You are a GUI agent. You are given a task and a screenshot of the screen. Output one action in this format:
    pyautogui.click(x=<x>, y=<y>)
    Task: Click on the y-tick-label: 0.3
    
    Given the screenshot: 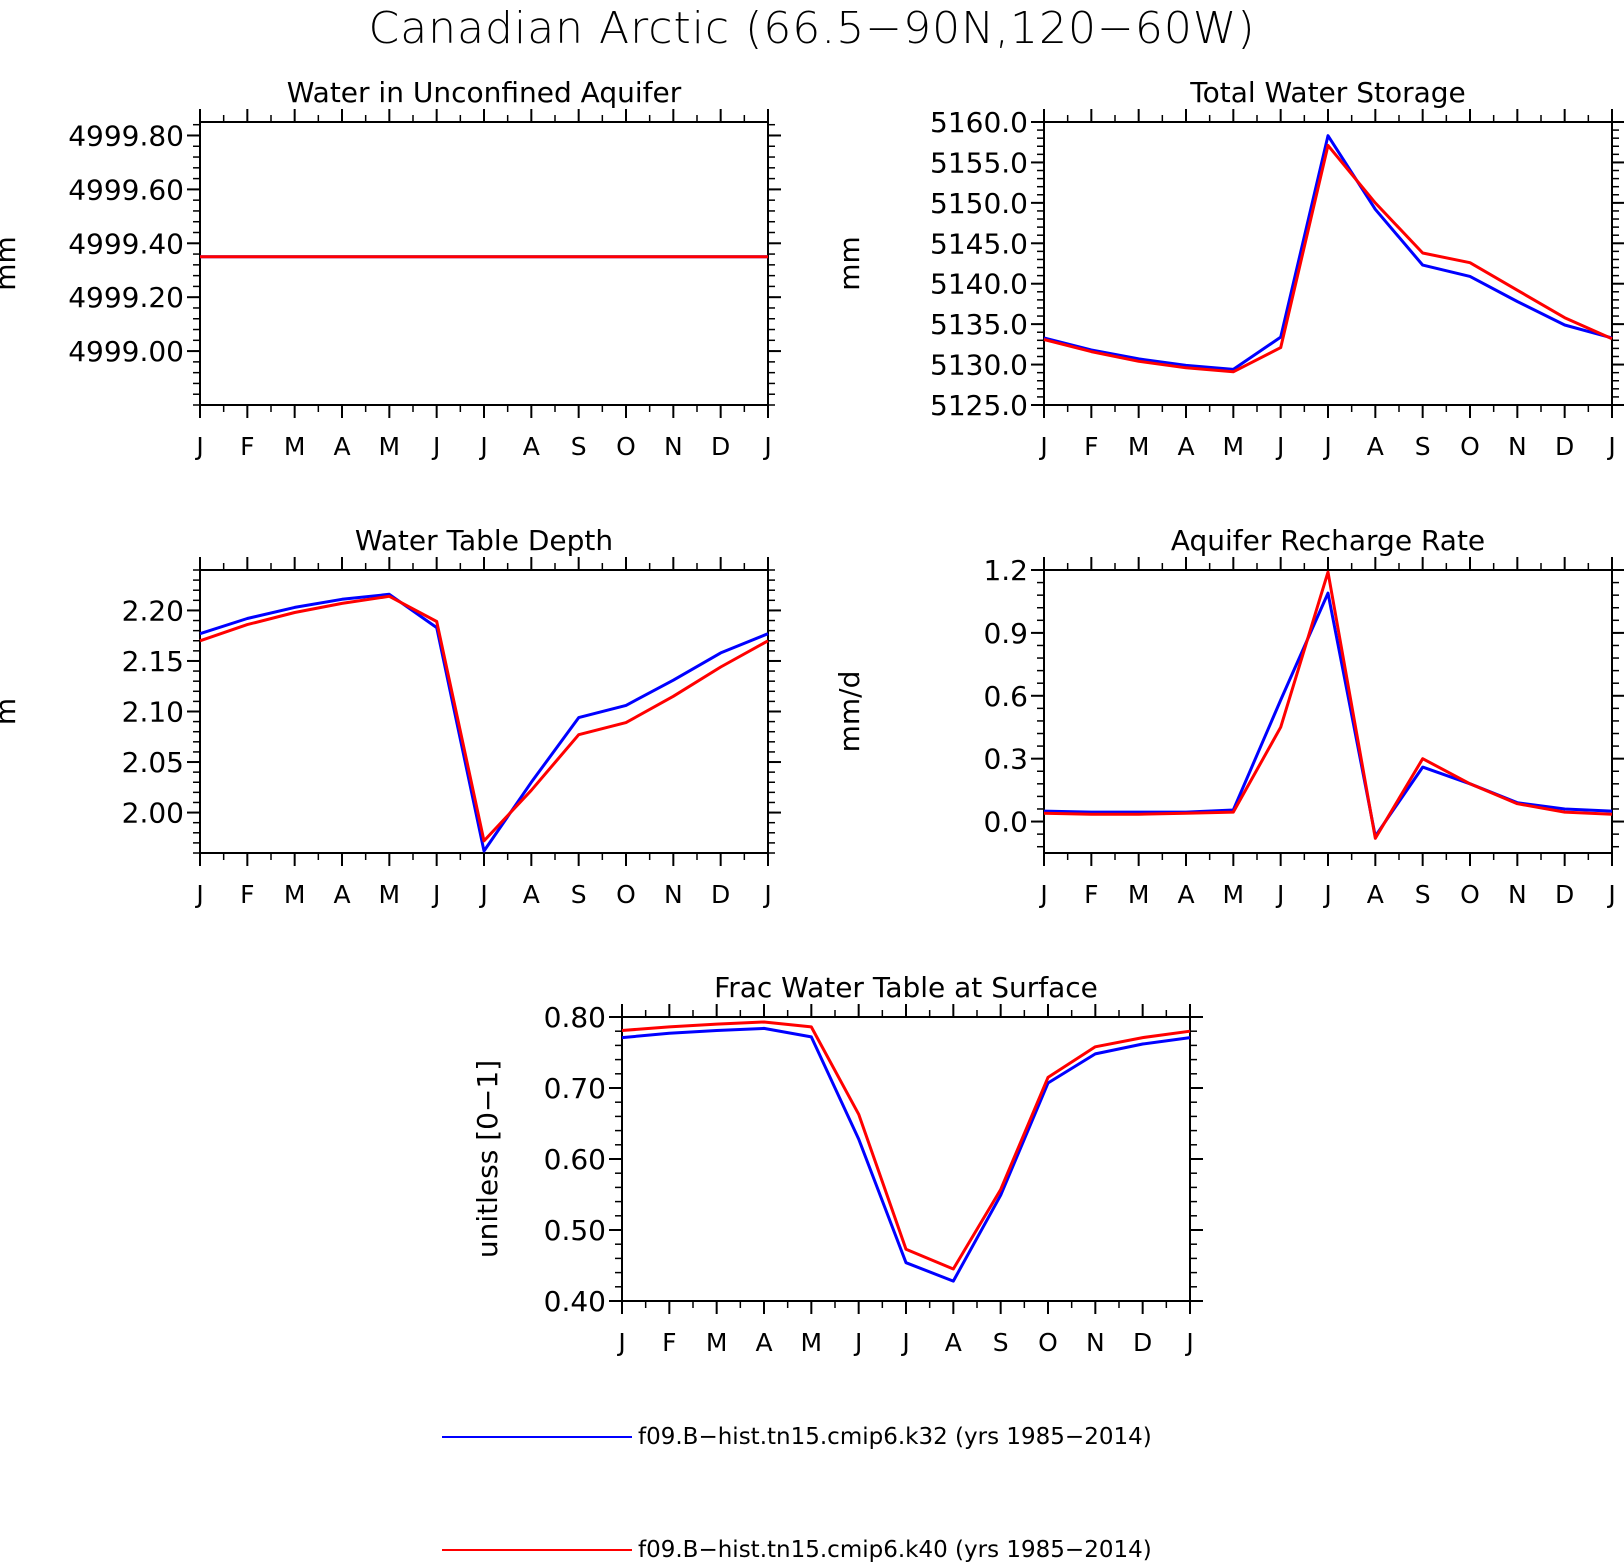 What is the action you would take?
    pyautogui.click(x=1005, y=759)
    